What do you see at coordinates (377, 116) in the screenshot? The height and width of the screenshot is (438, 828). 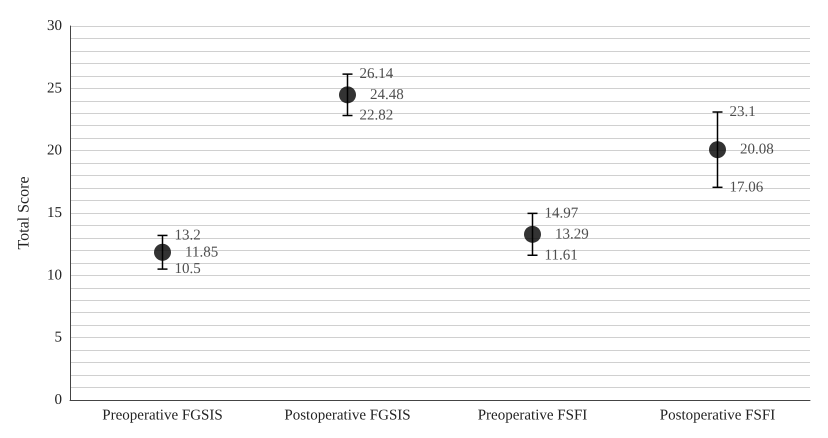 I see `annotation: 22.82` at bounding box center [377, 116].